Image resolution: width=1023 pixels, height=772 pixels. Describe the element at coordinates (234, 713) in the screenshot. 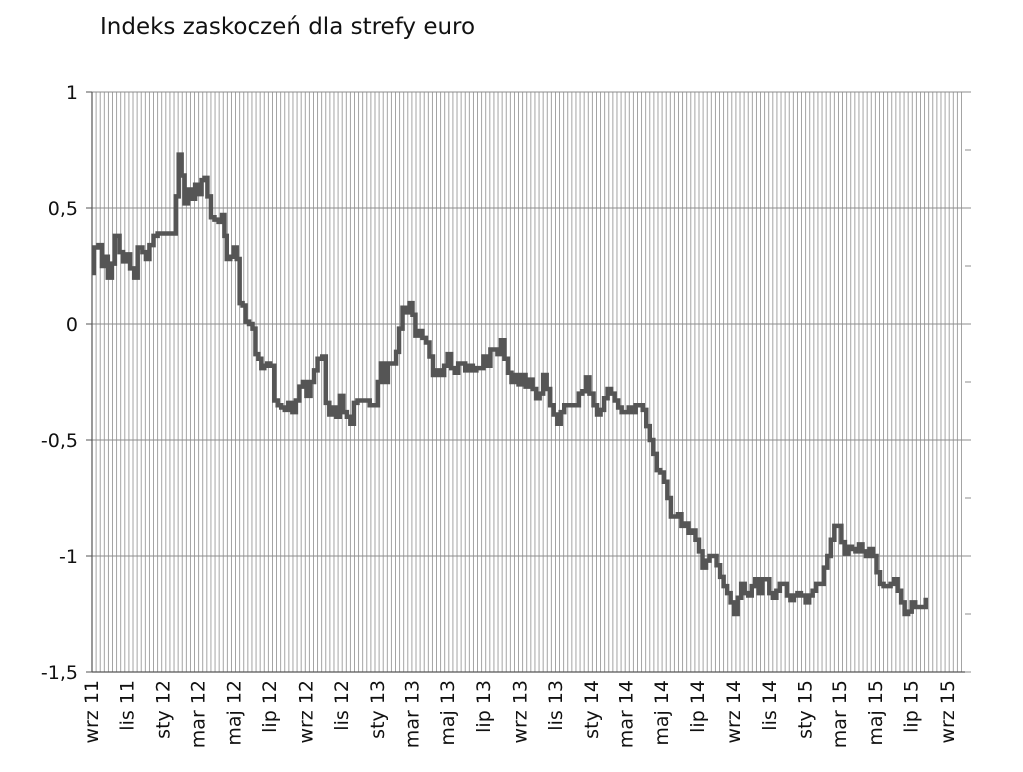

I see `x-tick-label: maj 12` at that location.